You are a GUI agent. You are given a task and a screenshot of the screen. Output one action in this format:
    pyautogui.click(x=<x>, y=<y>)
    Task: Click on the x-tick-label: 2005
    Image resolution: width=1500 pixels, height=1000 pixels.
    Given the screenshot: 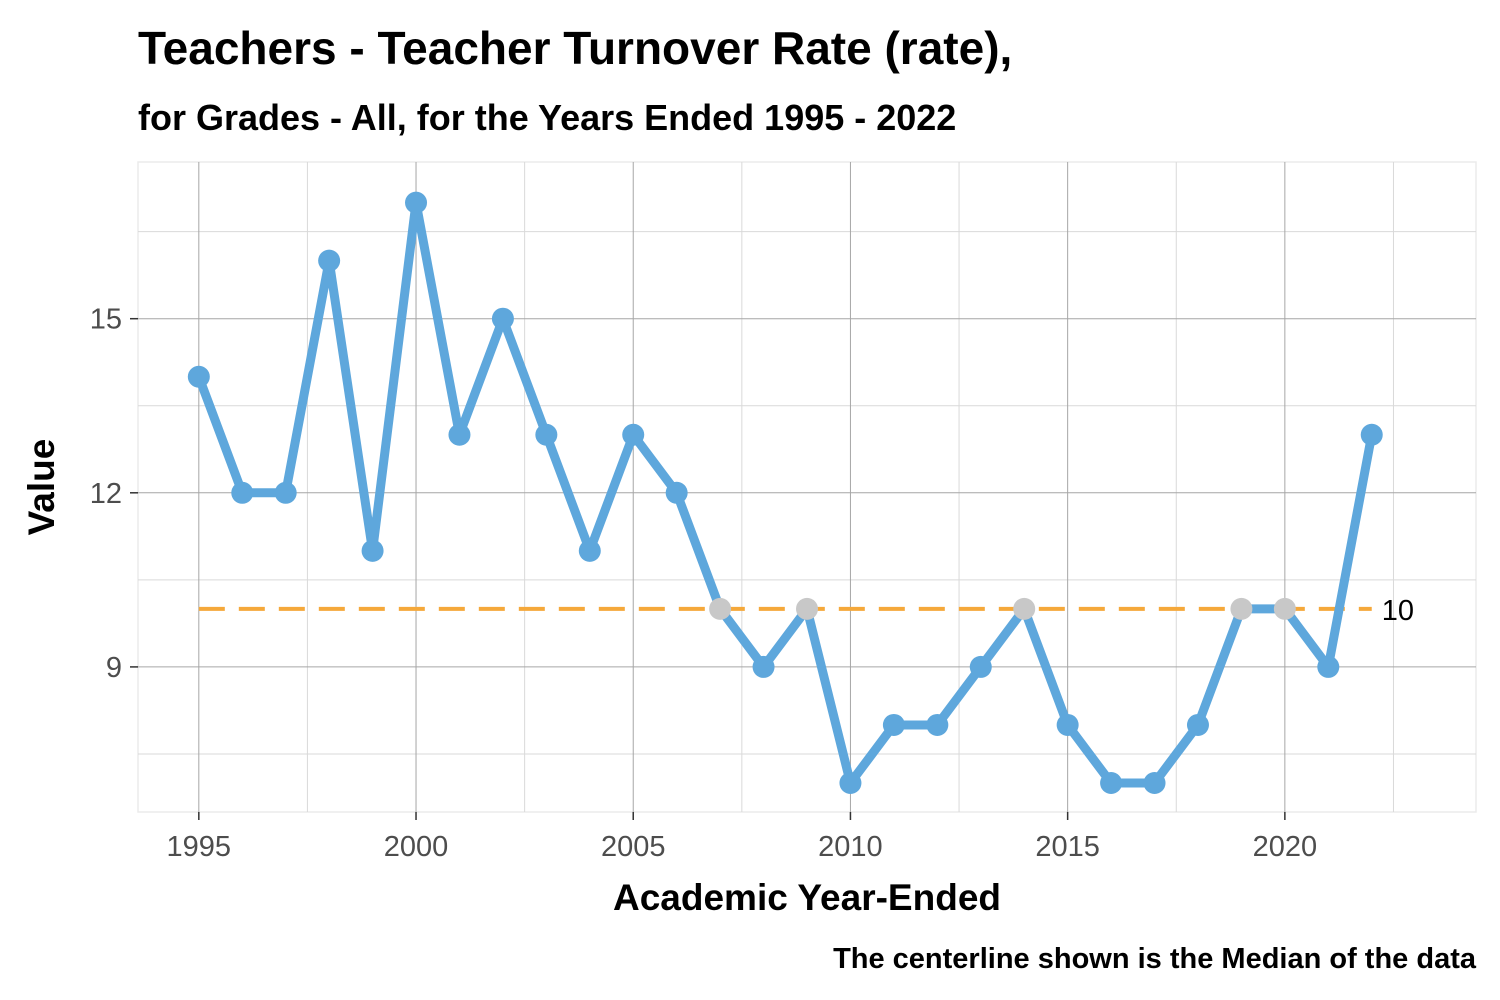 What is the action you would take?
    pyautogui.click(x=633, y=847)
    